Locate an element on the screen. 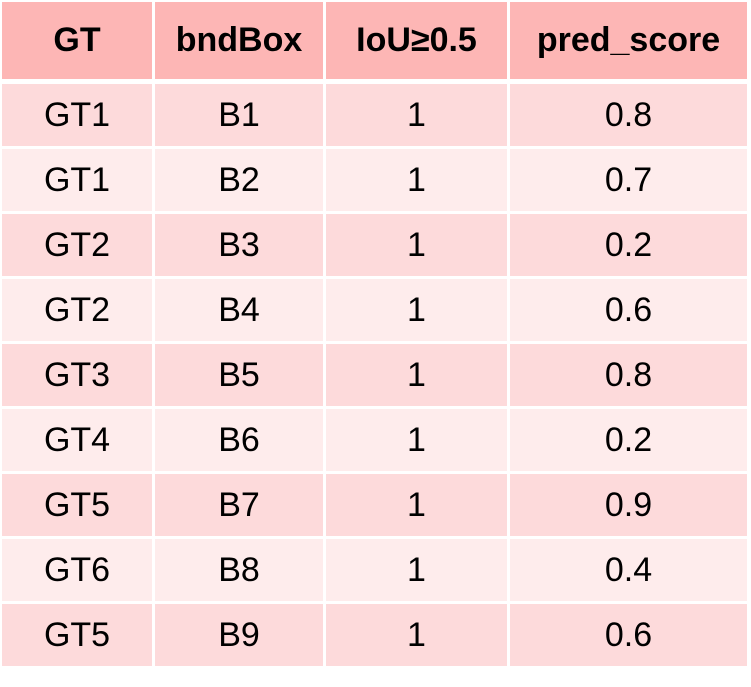 The height and width of the screenshot is (687, 751). cell-bndbox: B3 is located at coordinates (240, 246).